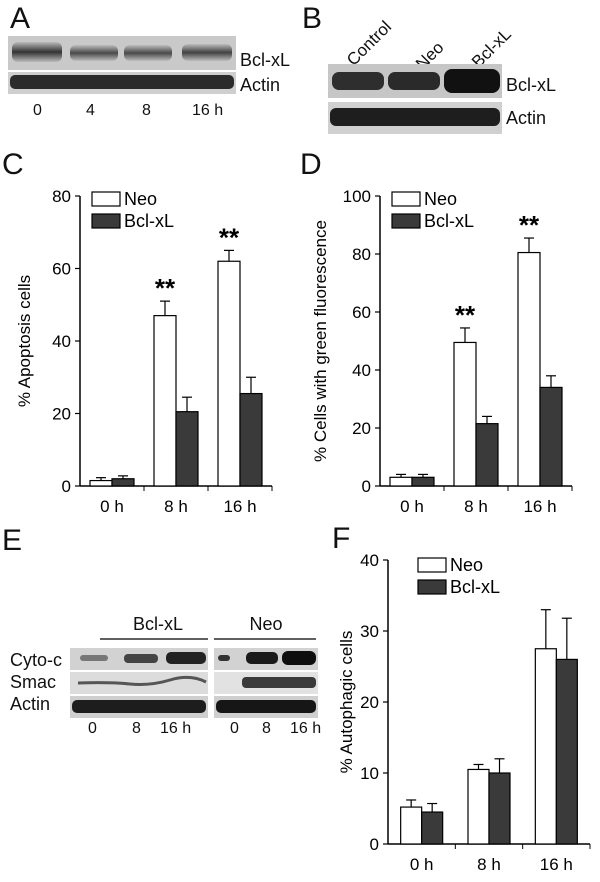  What do you see at coordinates (260, 85) in the screenshot?
I see `blot-label-actin-a: Actin` at bounding box center [260, 85].